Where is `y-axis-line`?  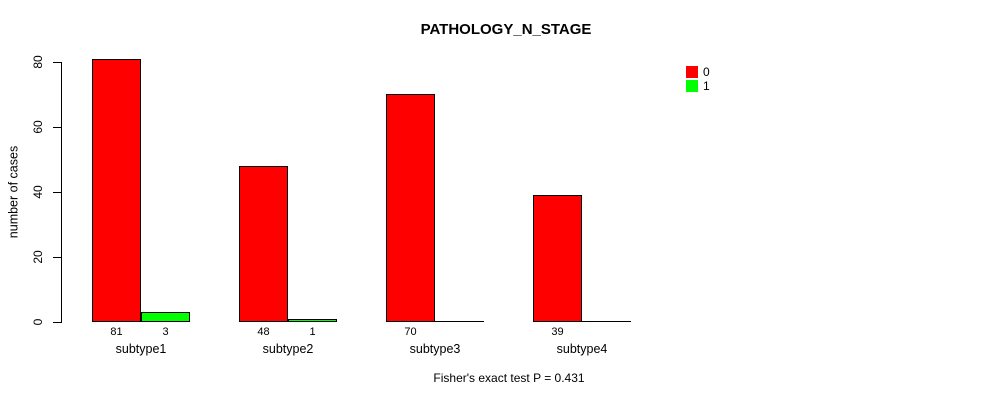 y-axis-line is located at coordinates (61, 192).